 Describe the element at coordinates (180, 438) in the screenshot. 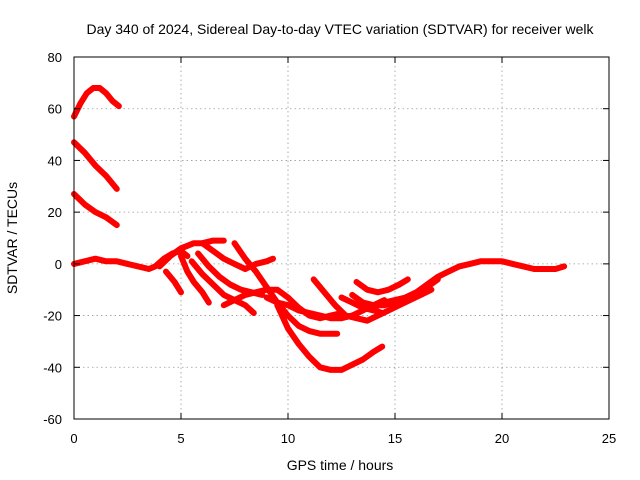

I see `x-tick-label: 5` at that location.